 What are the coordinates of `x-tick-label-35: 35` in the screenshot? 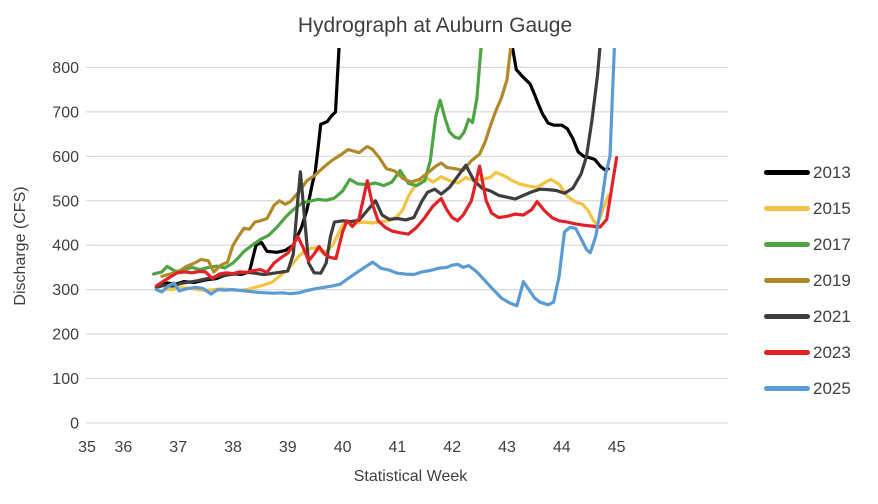 It's located at (87, 447).